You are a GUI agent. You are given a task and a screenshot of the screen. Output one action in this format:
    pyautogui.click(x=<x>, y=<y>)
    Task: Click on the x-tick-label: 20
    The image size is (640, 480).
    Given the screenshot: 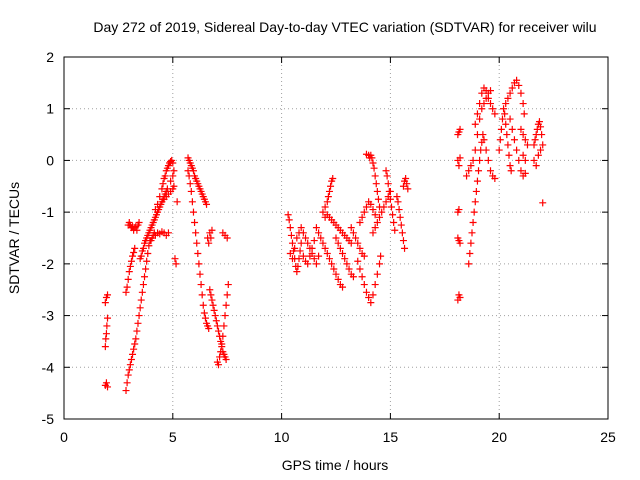 What is the action you would take?
    pyautogui.click(x=499, y=437)
    